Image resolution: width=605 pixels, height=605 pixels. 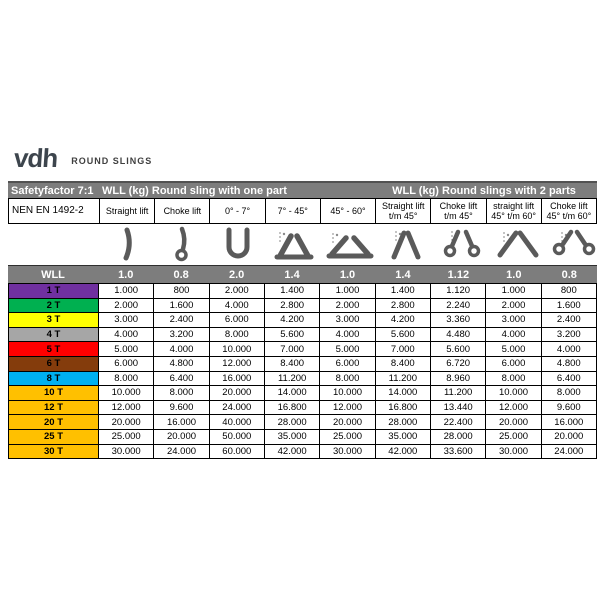 I want to click on wll-row-label: 8 T, so click(x=53, y=378).